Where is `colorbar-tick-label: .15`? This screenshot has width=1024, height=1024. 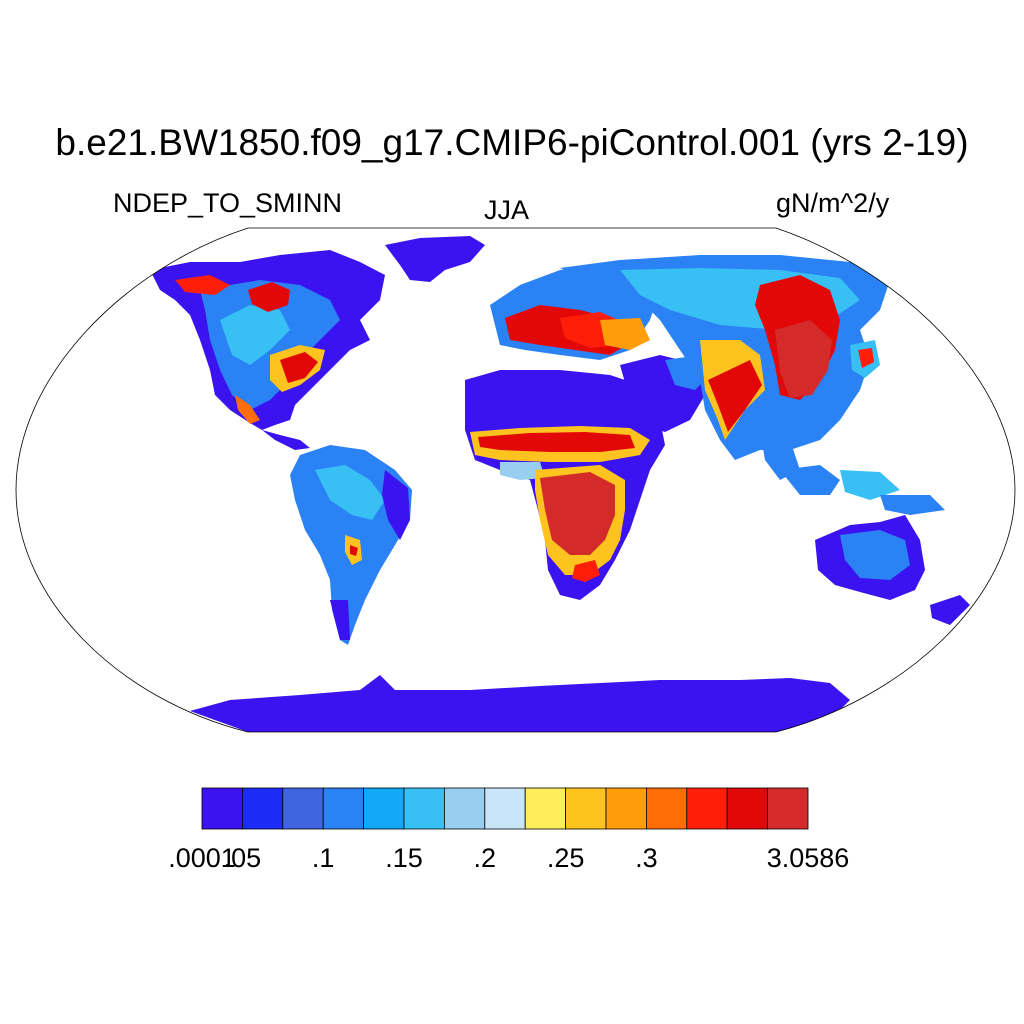
colorbar-tick-label: .15 is located at coordinates (404, 858).